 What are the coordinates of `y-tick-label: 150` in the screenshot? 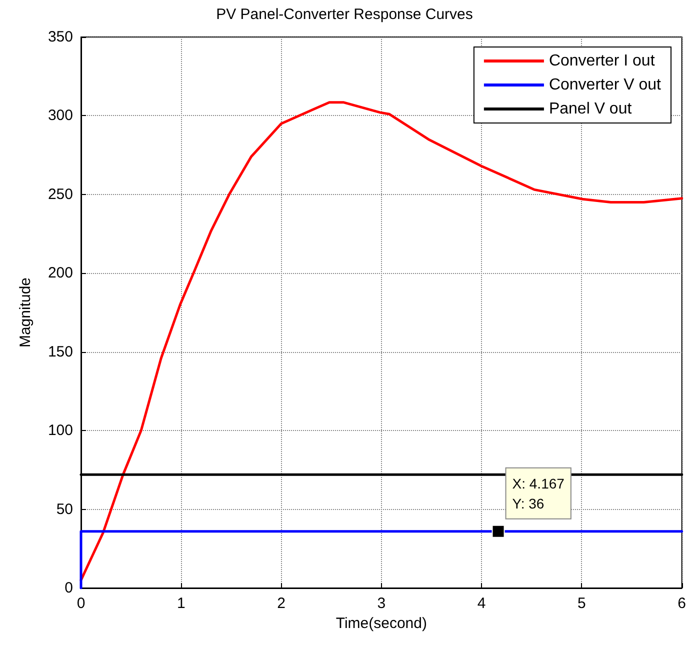 It's located at (60, 351).